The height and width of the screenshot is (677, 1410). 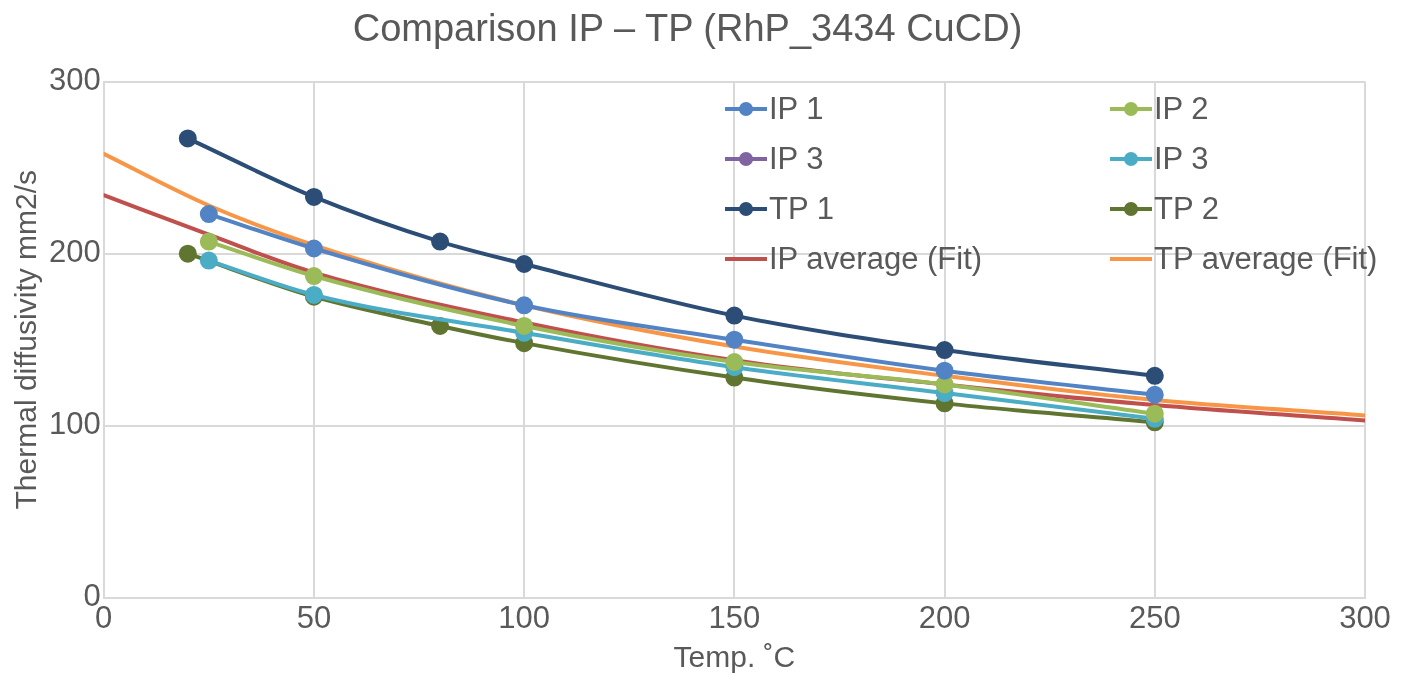 What do you see at coordinates (74, 80) in the screenshot?
I see `y-tick-label: 300` at bounding box center [74, 80].